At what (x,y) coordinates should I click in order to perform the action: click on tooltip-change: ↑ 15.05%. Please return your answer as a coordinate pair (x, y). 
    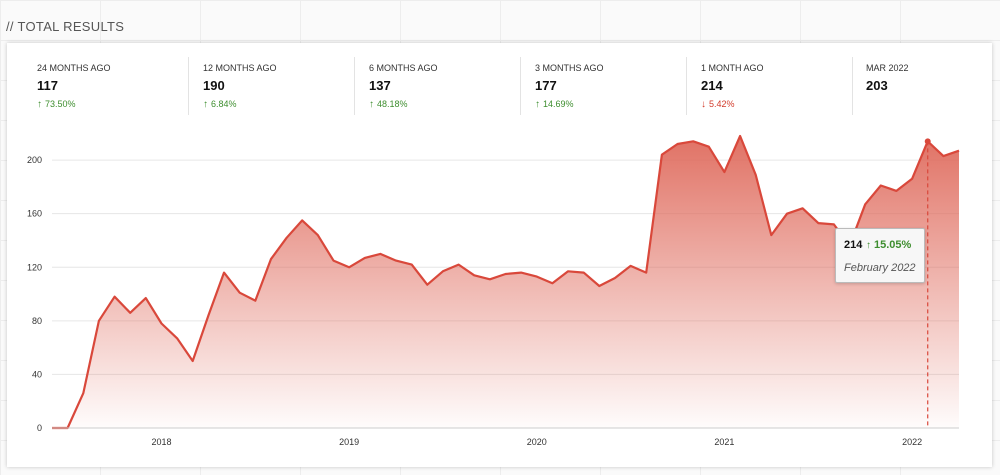
    Looking at the image, I should click on (888, 245).